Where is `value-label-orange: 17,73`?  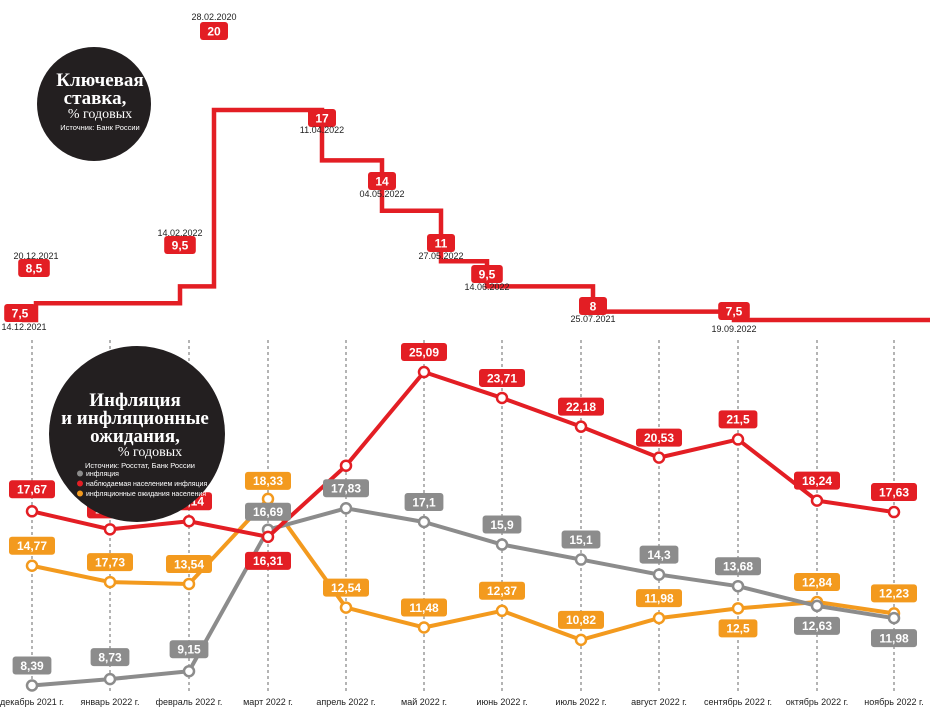
value-label-orange: 17,73 is located at coordinates (110, 562).